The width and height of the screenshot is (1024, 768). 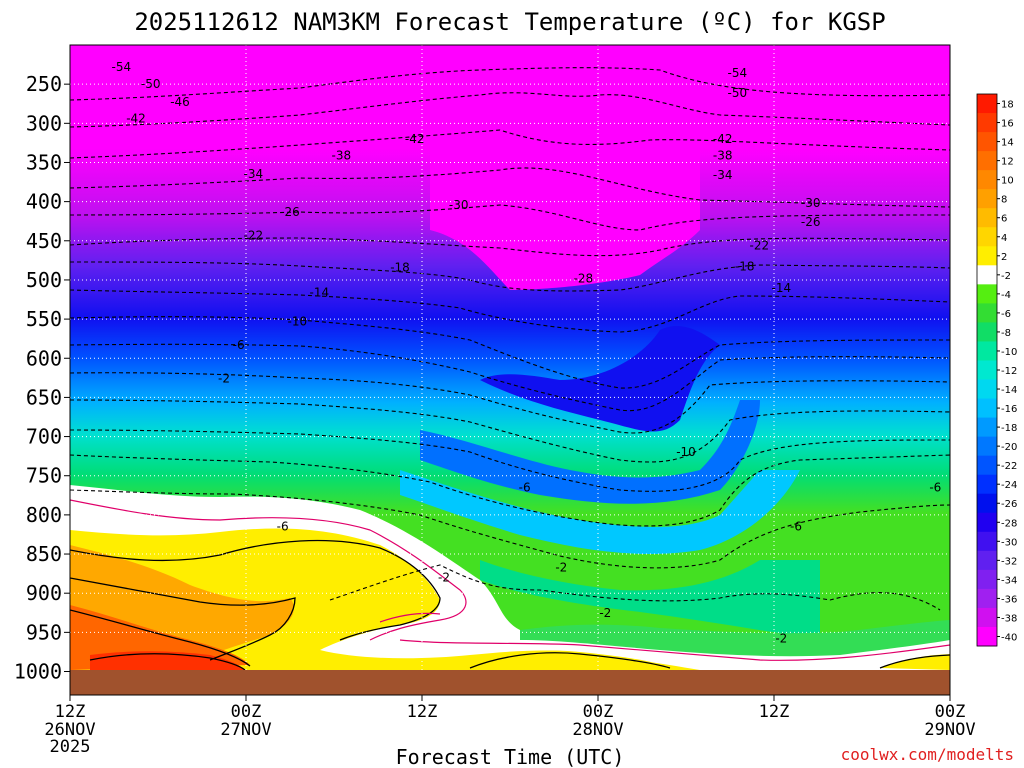 I want to click on y-tick-label: 900, so click(x=44, y=593).